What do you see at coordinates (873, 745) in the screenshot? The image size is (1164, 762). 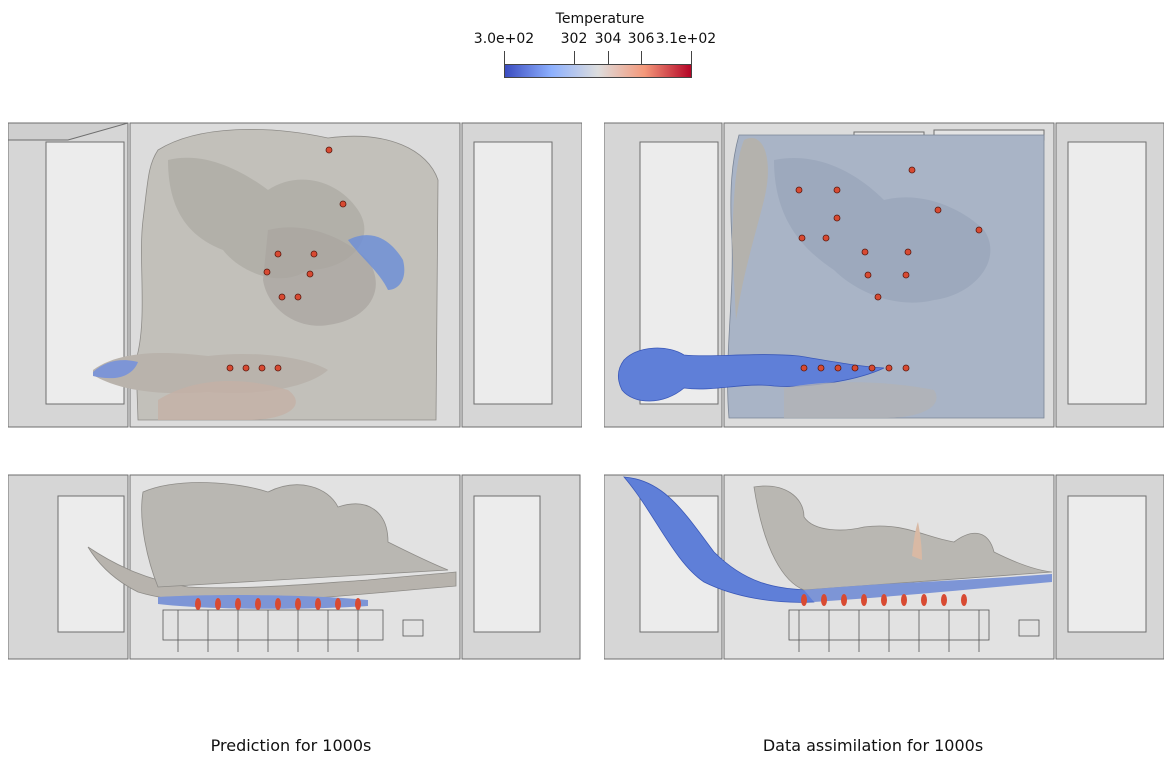 I see `assimilation-caption: Data assimilation for 1000s` at bounding box center [873, 745].